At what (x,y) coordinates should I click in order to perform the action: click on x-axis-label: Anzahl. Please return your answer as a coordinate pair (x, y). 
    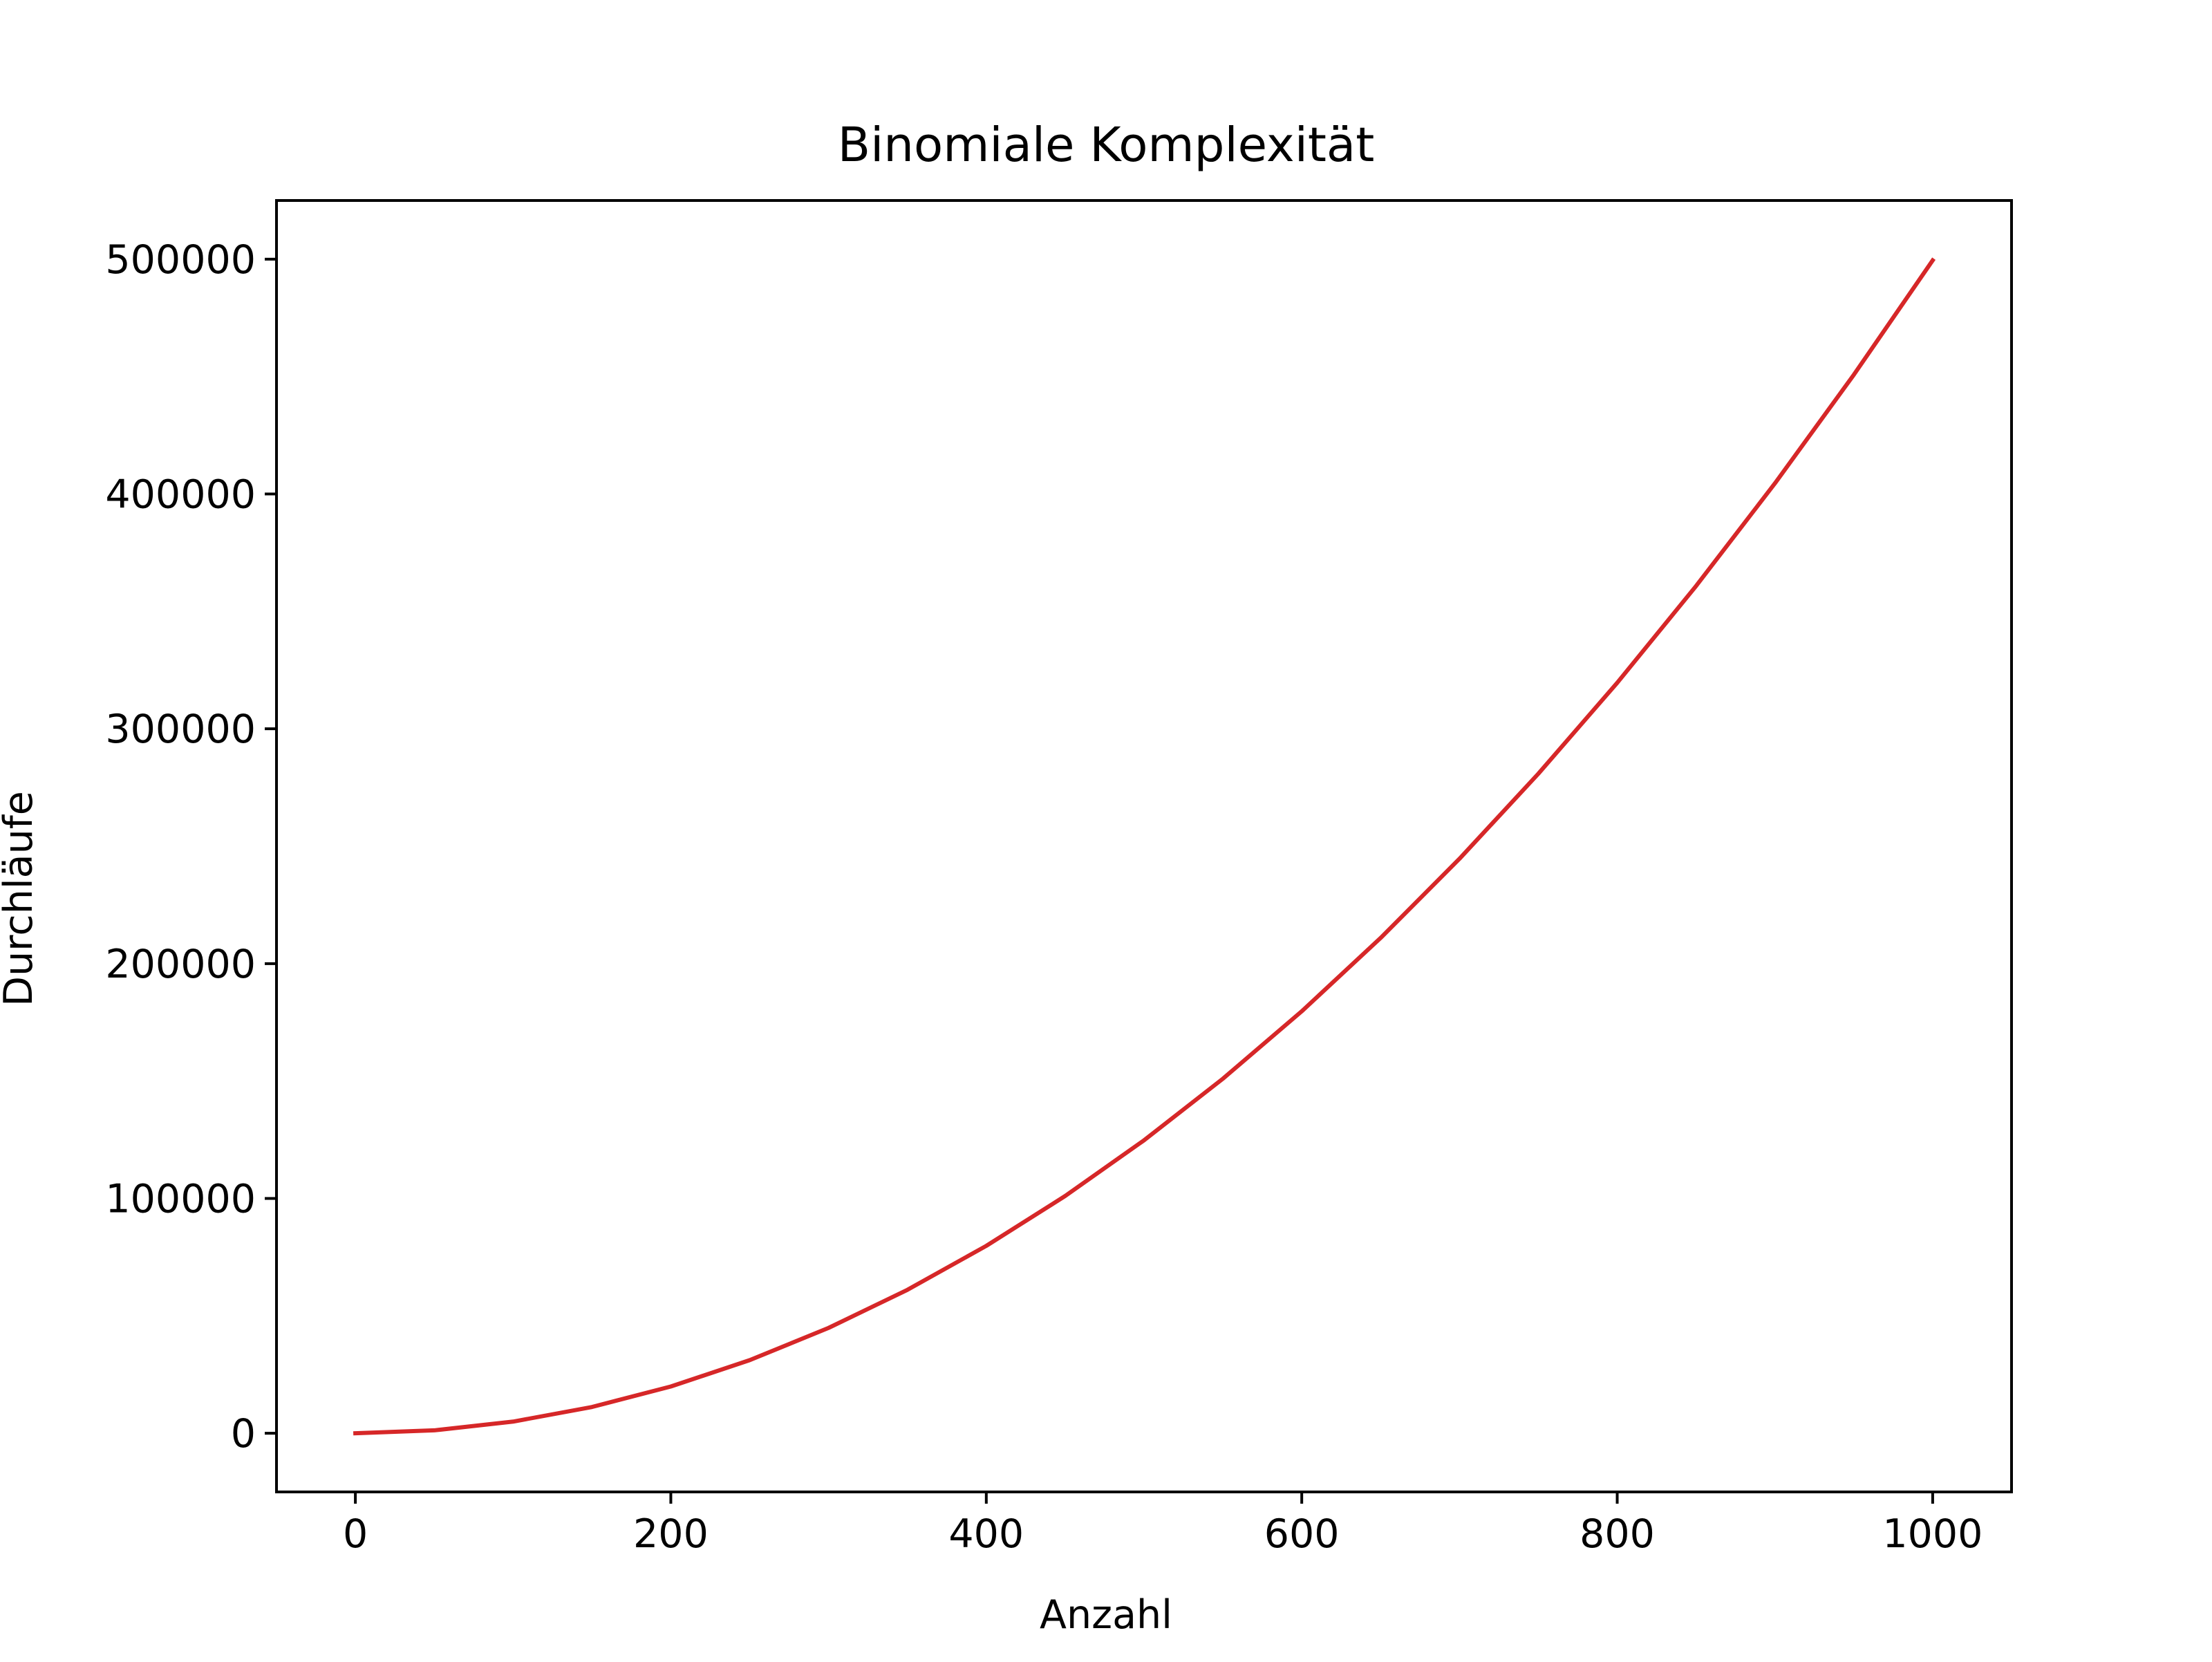
    Looking at the image, I should click on (1106, 1615).